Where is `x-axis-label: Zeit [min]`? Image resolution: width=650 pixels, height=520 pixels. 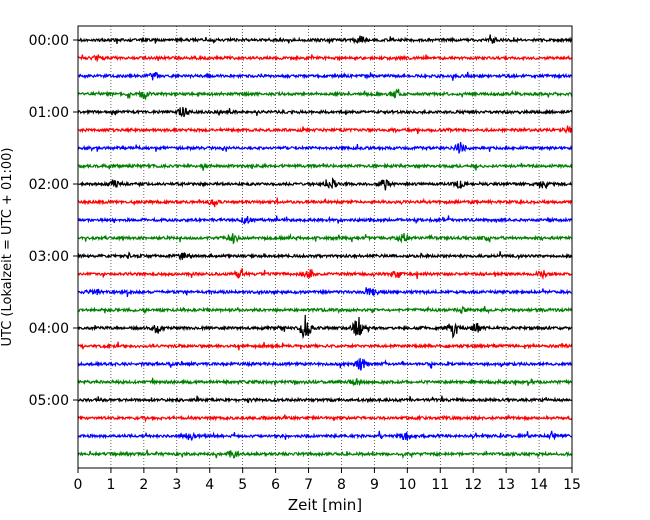 x-axis-label: Zeit [min] is located at coordinates (325, 505).